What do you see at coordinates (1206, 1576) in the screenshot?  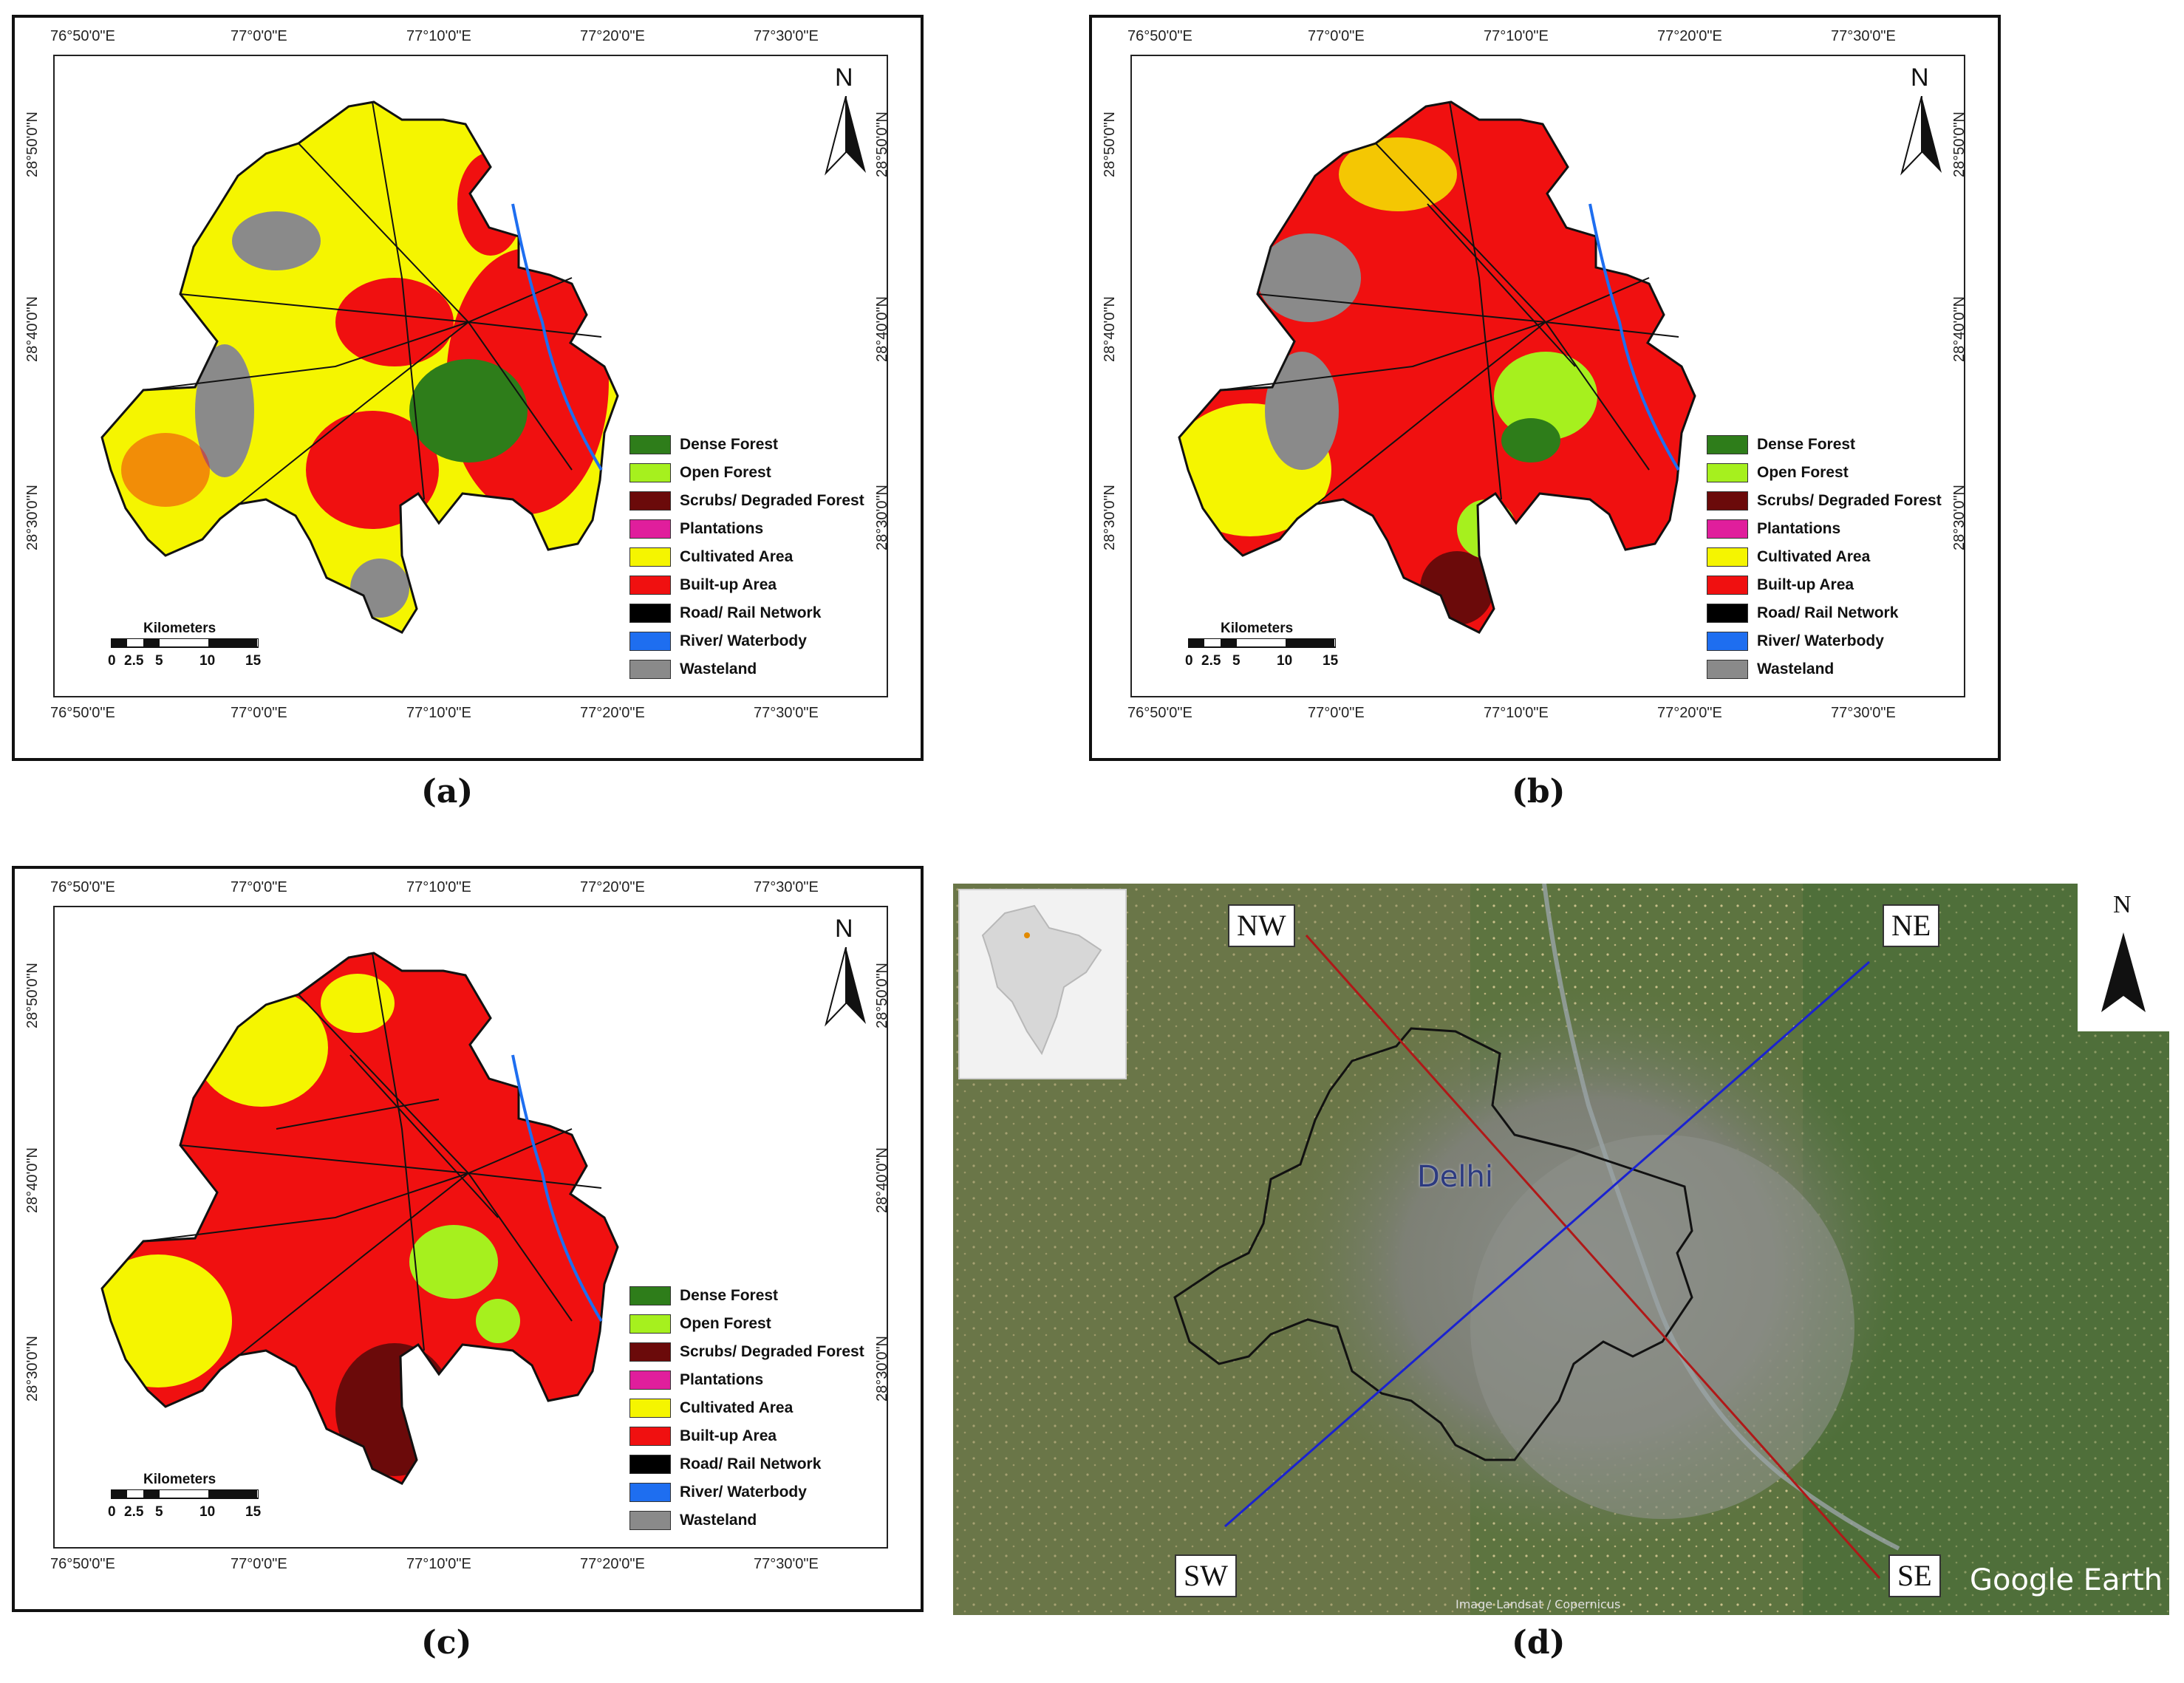 I see `dir-label-sw: SW` at bounding box center [1206, 1576].